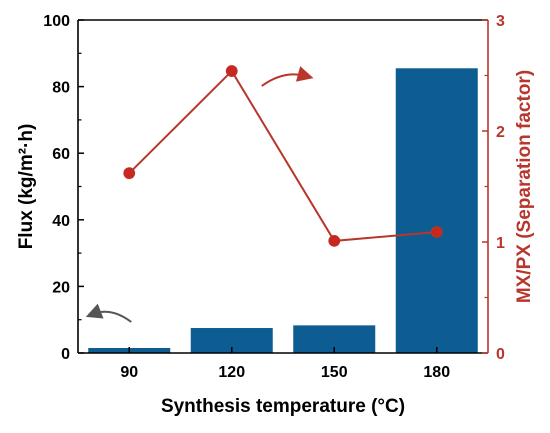  What do you see at coordinates (65, 354) in the screenshot?
I see `left-tick-label: 0` at bounding box center [65, 354].